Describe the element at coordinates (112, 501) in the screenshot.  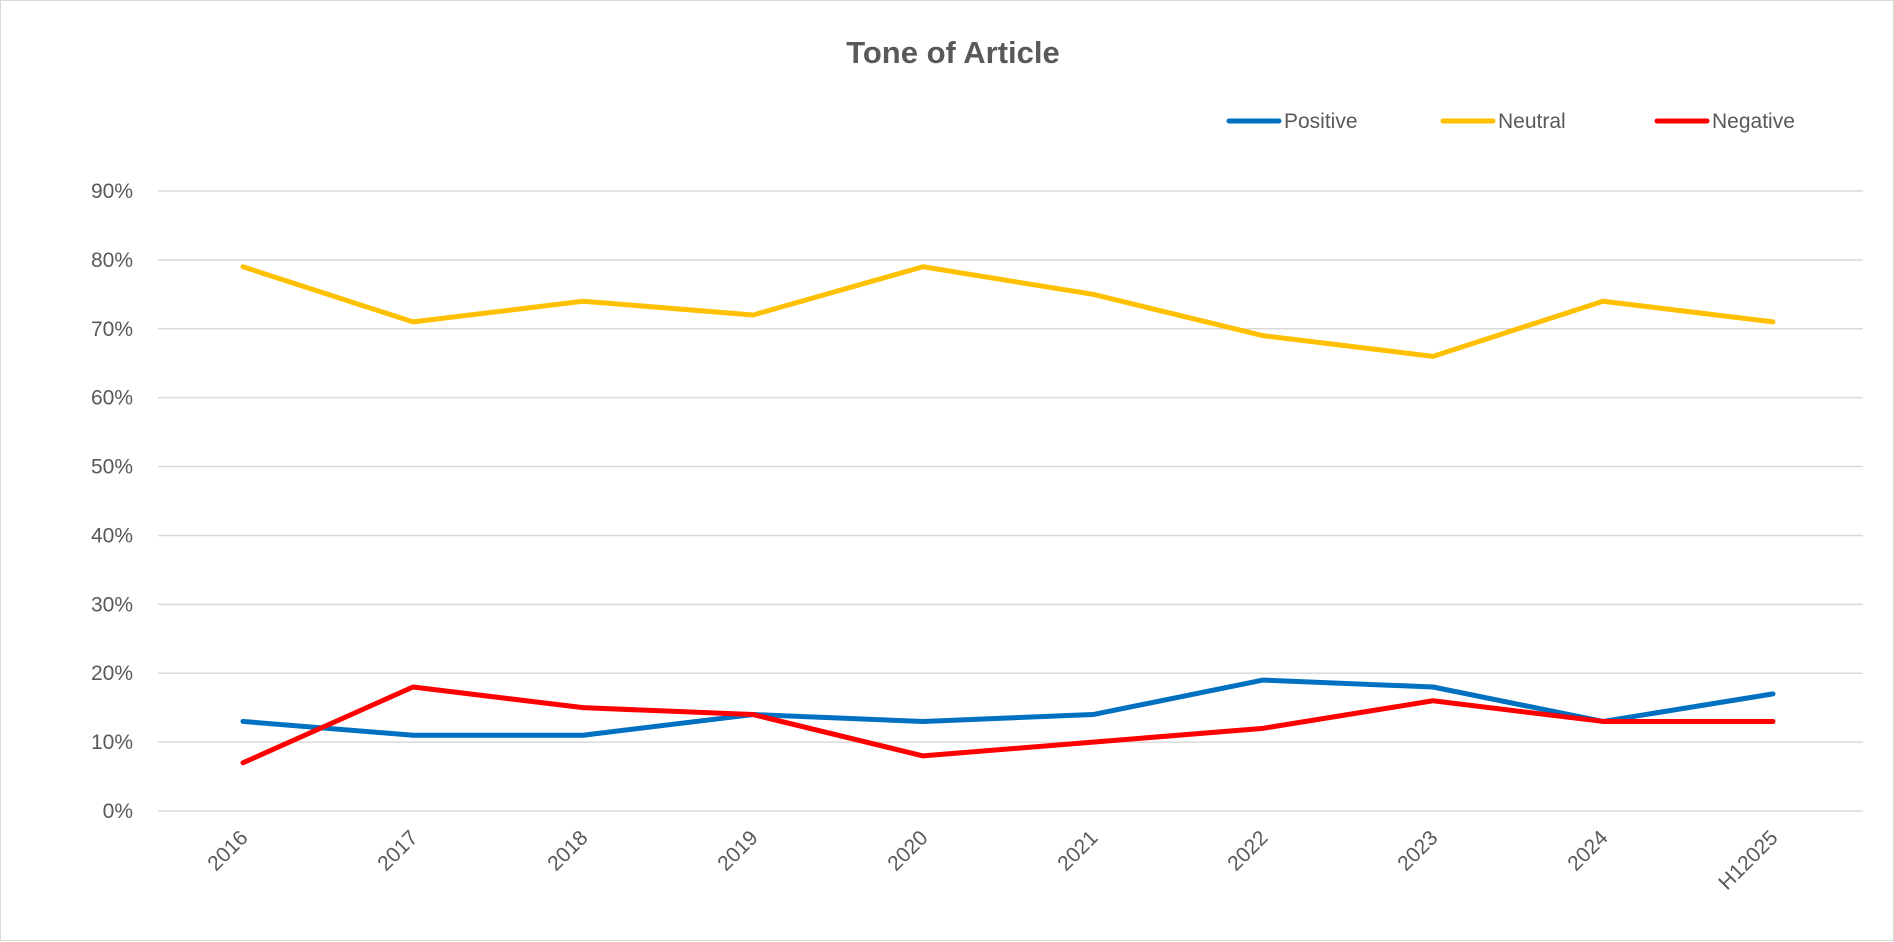
I see `y-axis-tick-labels: 0% 10% 20% 30% 40% 50% 60% 70% 80% 90%` at that location.